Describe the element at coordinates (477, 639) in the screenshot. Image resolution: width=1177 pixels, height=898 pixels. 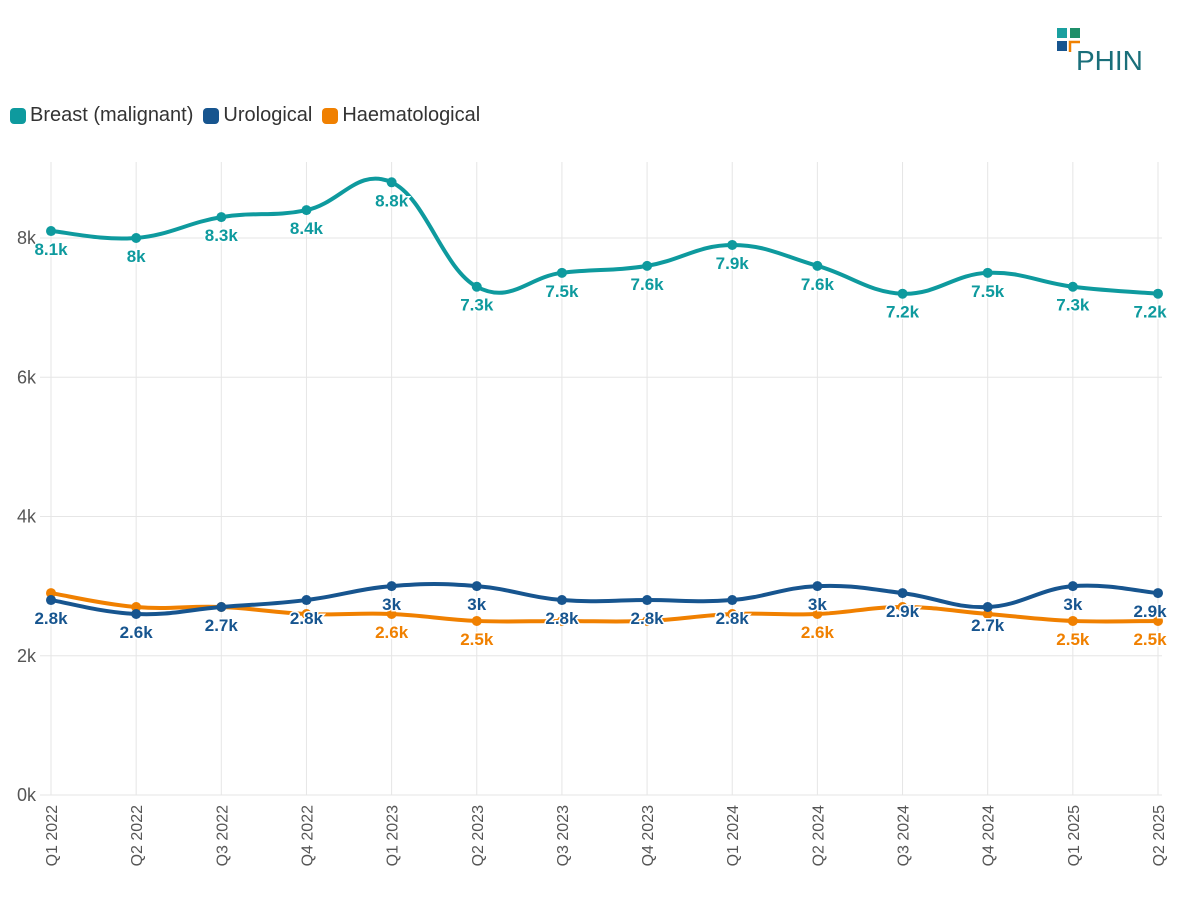
I see `data-label: 2.5k` at that location.